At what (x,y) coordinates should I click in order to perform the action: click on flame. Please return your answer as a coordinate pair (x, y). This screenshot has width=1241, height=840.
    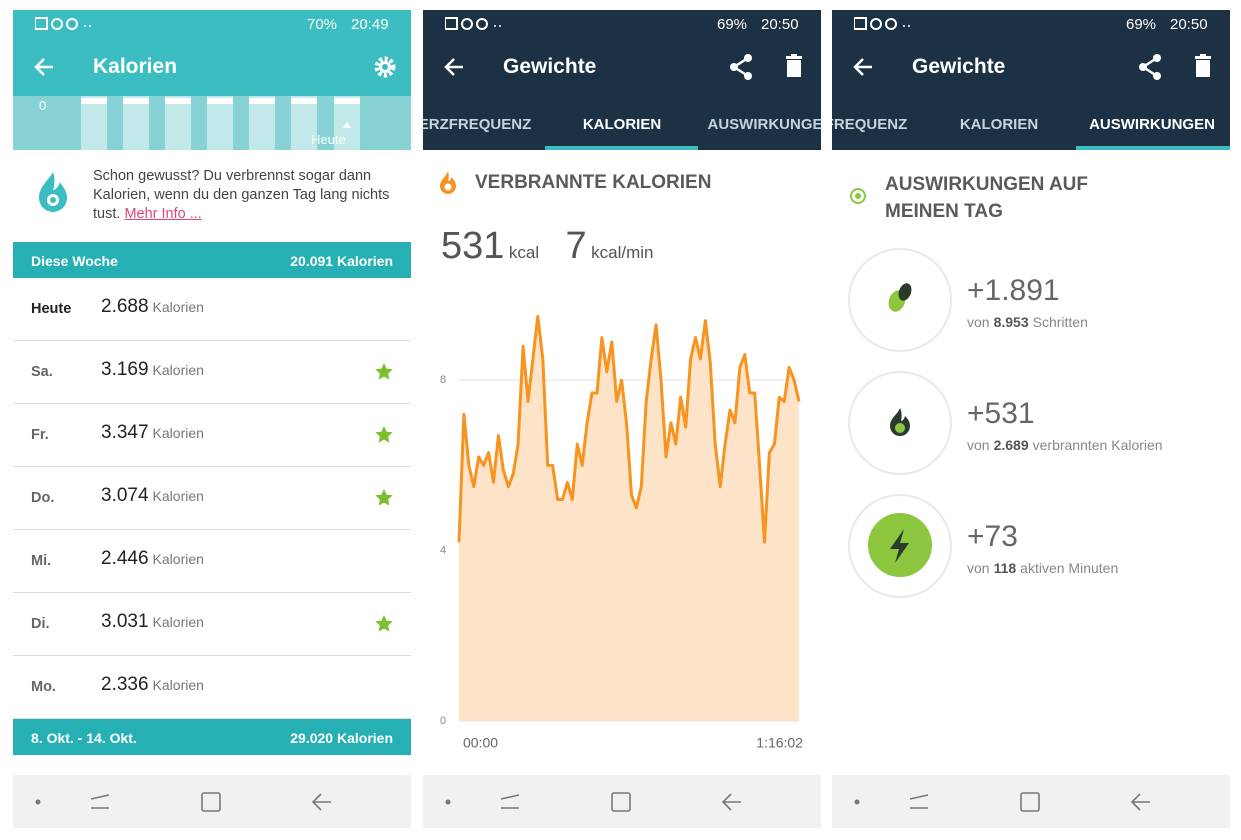
    Looking at the image, I should click on (900, 422).